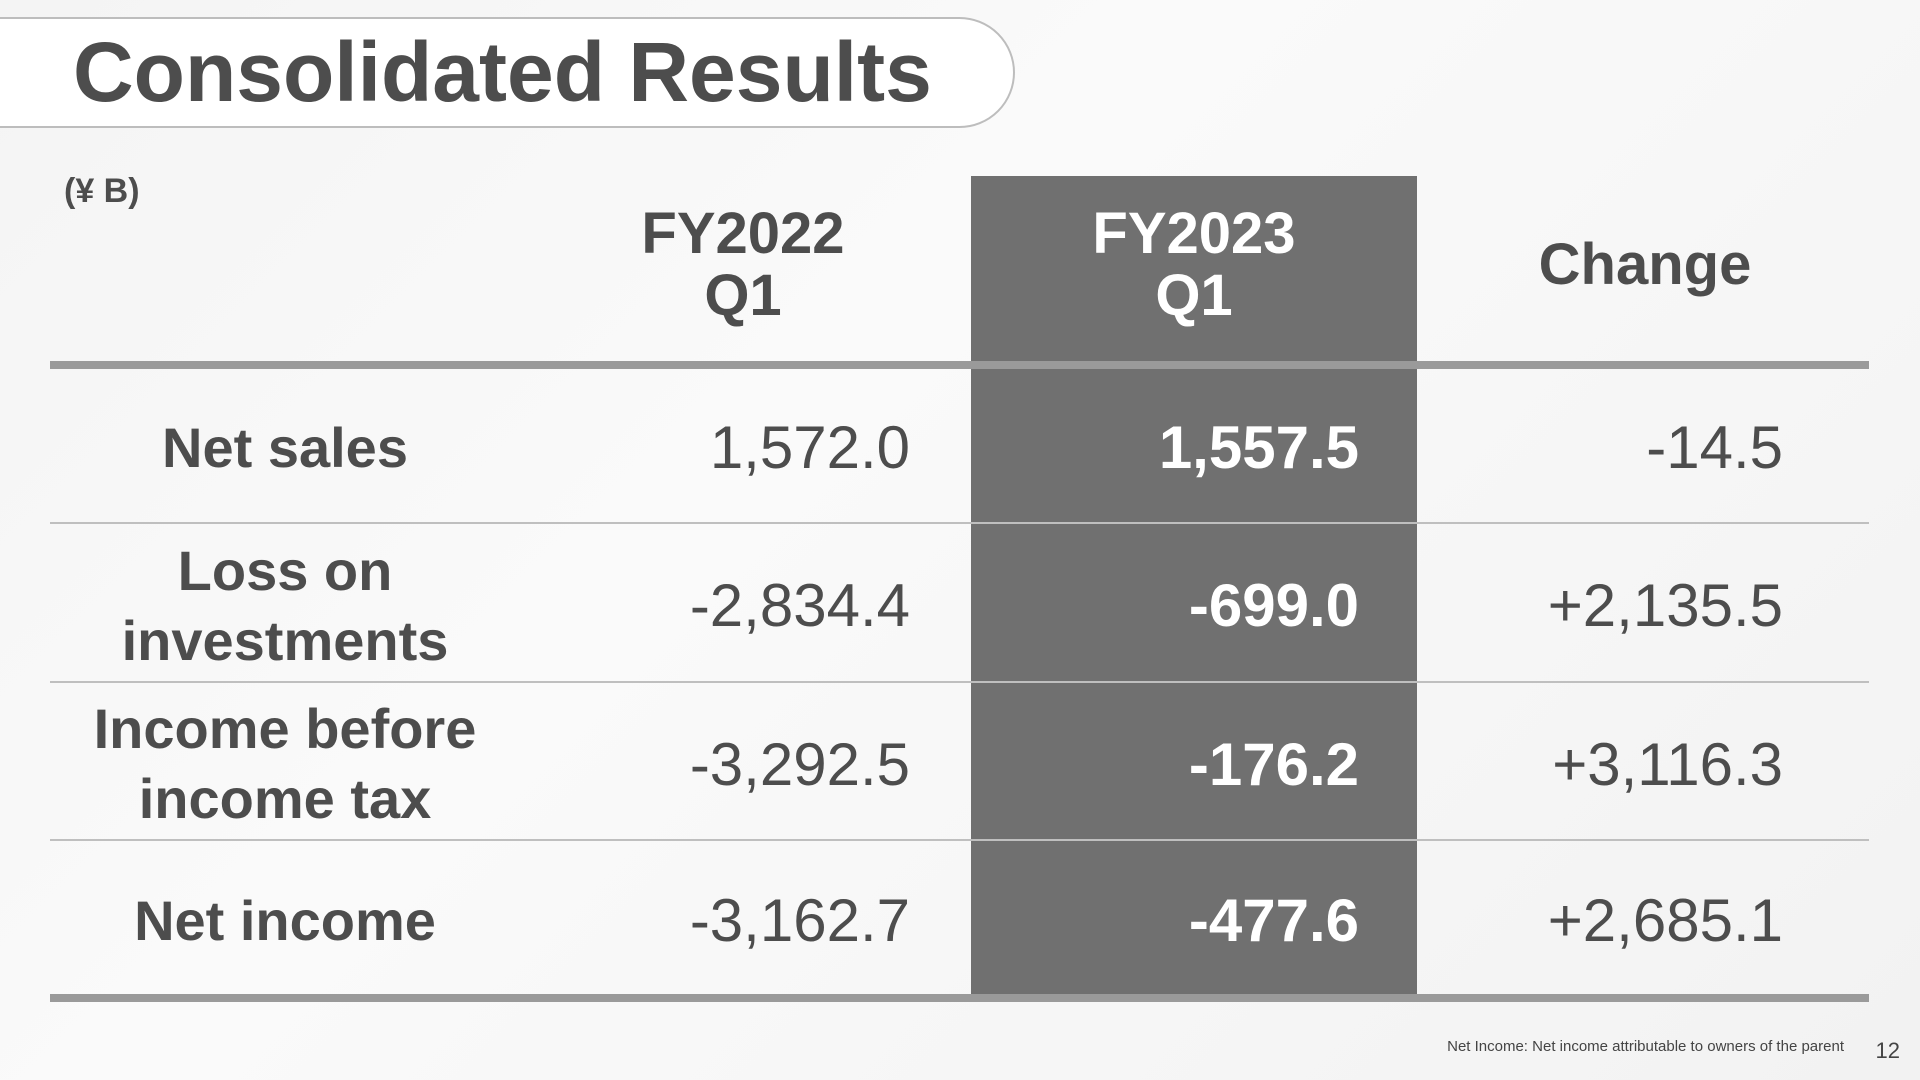  What do you see at coordinates (1194, 264) in the screenshot?
I see `column-header: FY2023 Q1` at bounding box center [1194, 264].